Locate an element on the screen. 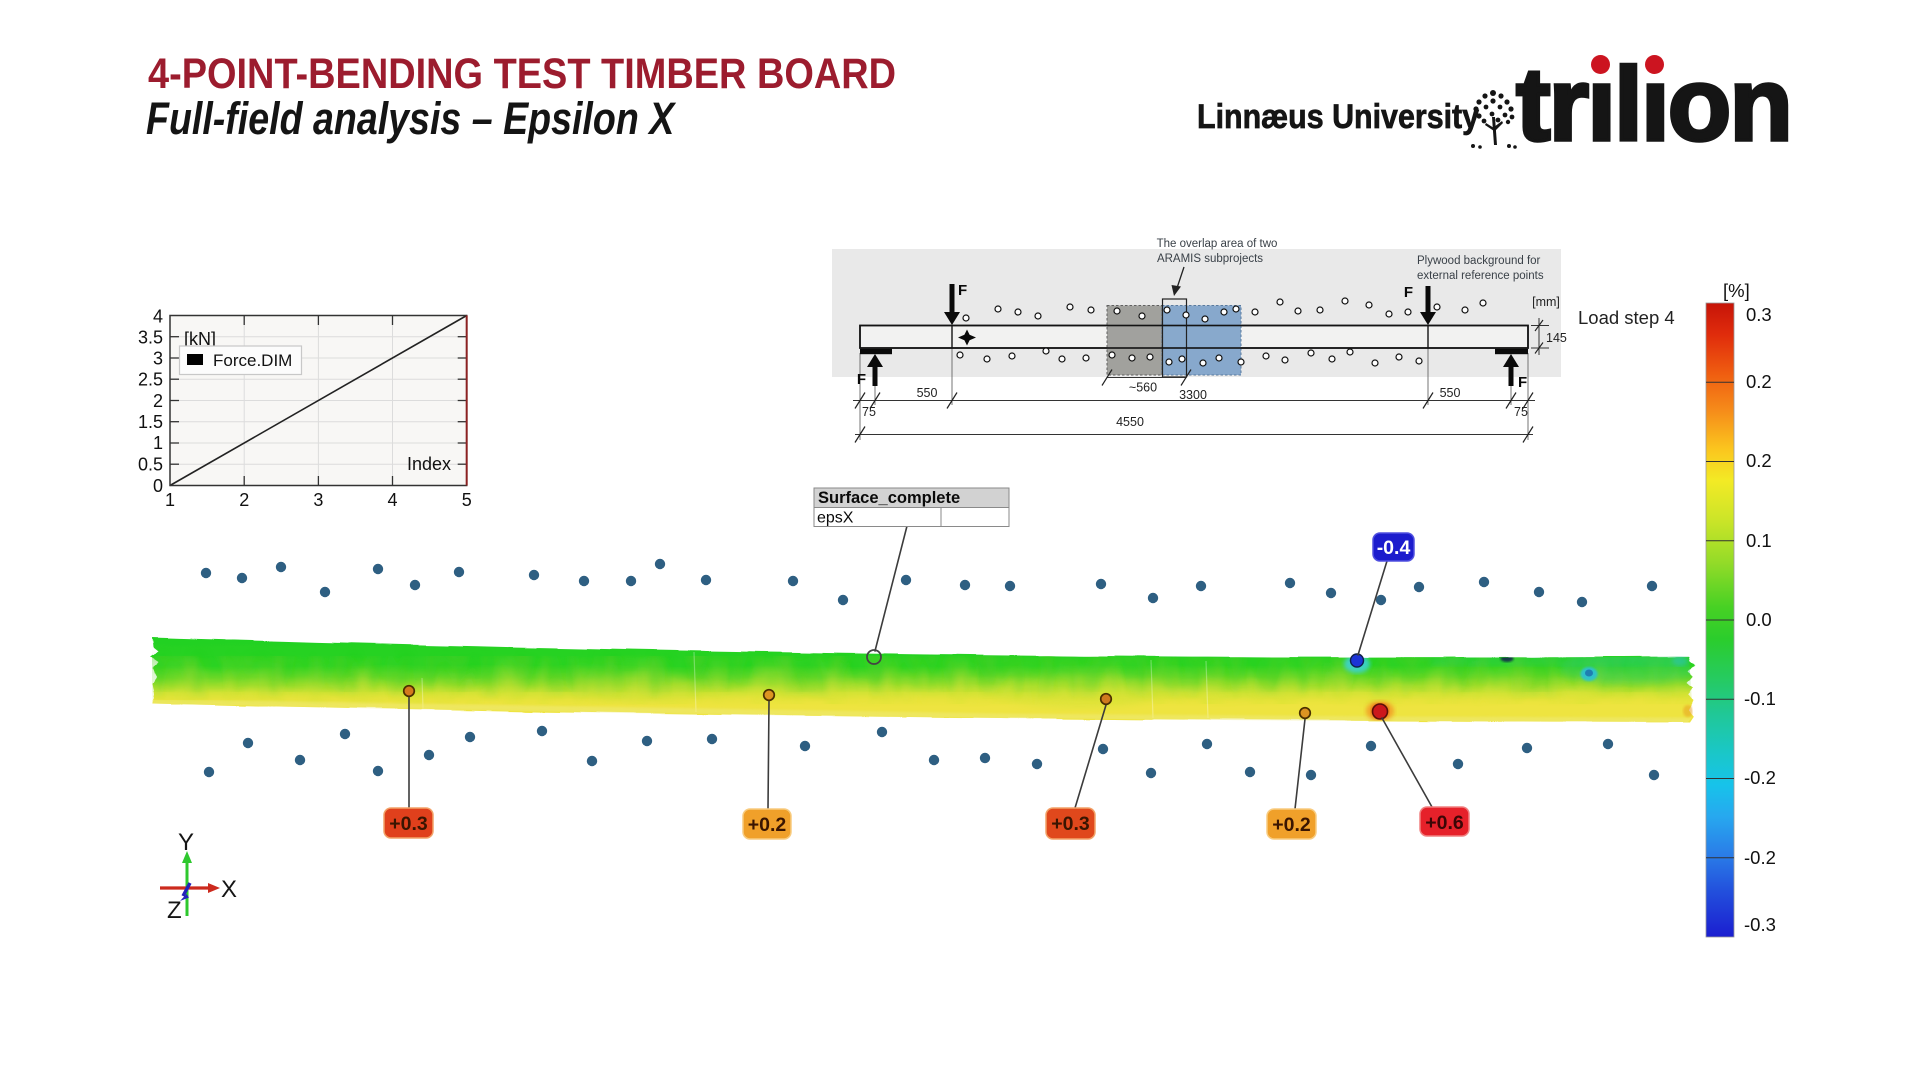  svg-text: 1.5 is located at coordinates (150, 422).